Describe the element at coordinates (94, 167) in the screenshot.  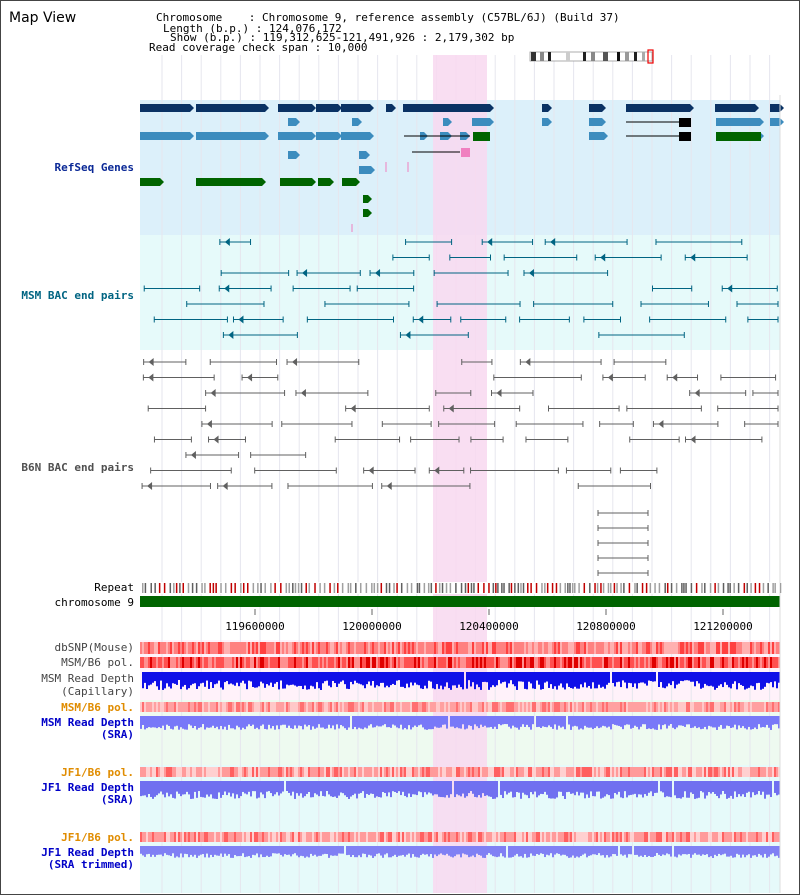
I see `track-label-refseq-genes: RefSeq Genes` at that location.